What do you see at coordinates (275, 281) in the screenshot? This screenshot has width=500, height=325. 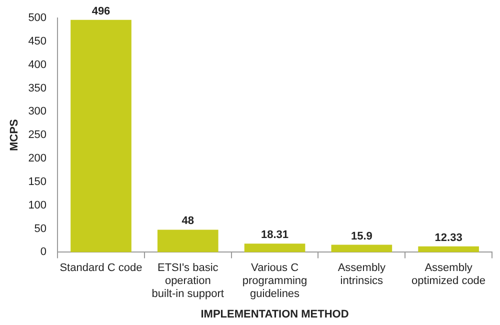 I see `x-tick-label: Various C programming guidelines` at bounding box center [275, 281].